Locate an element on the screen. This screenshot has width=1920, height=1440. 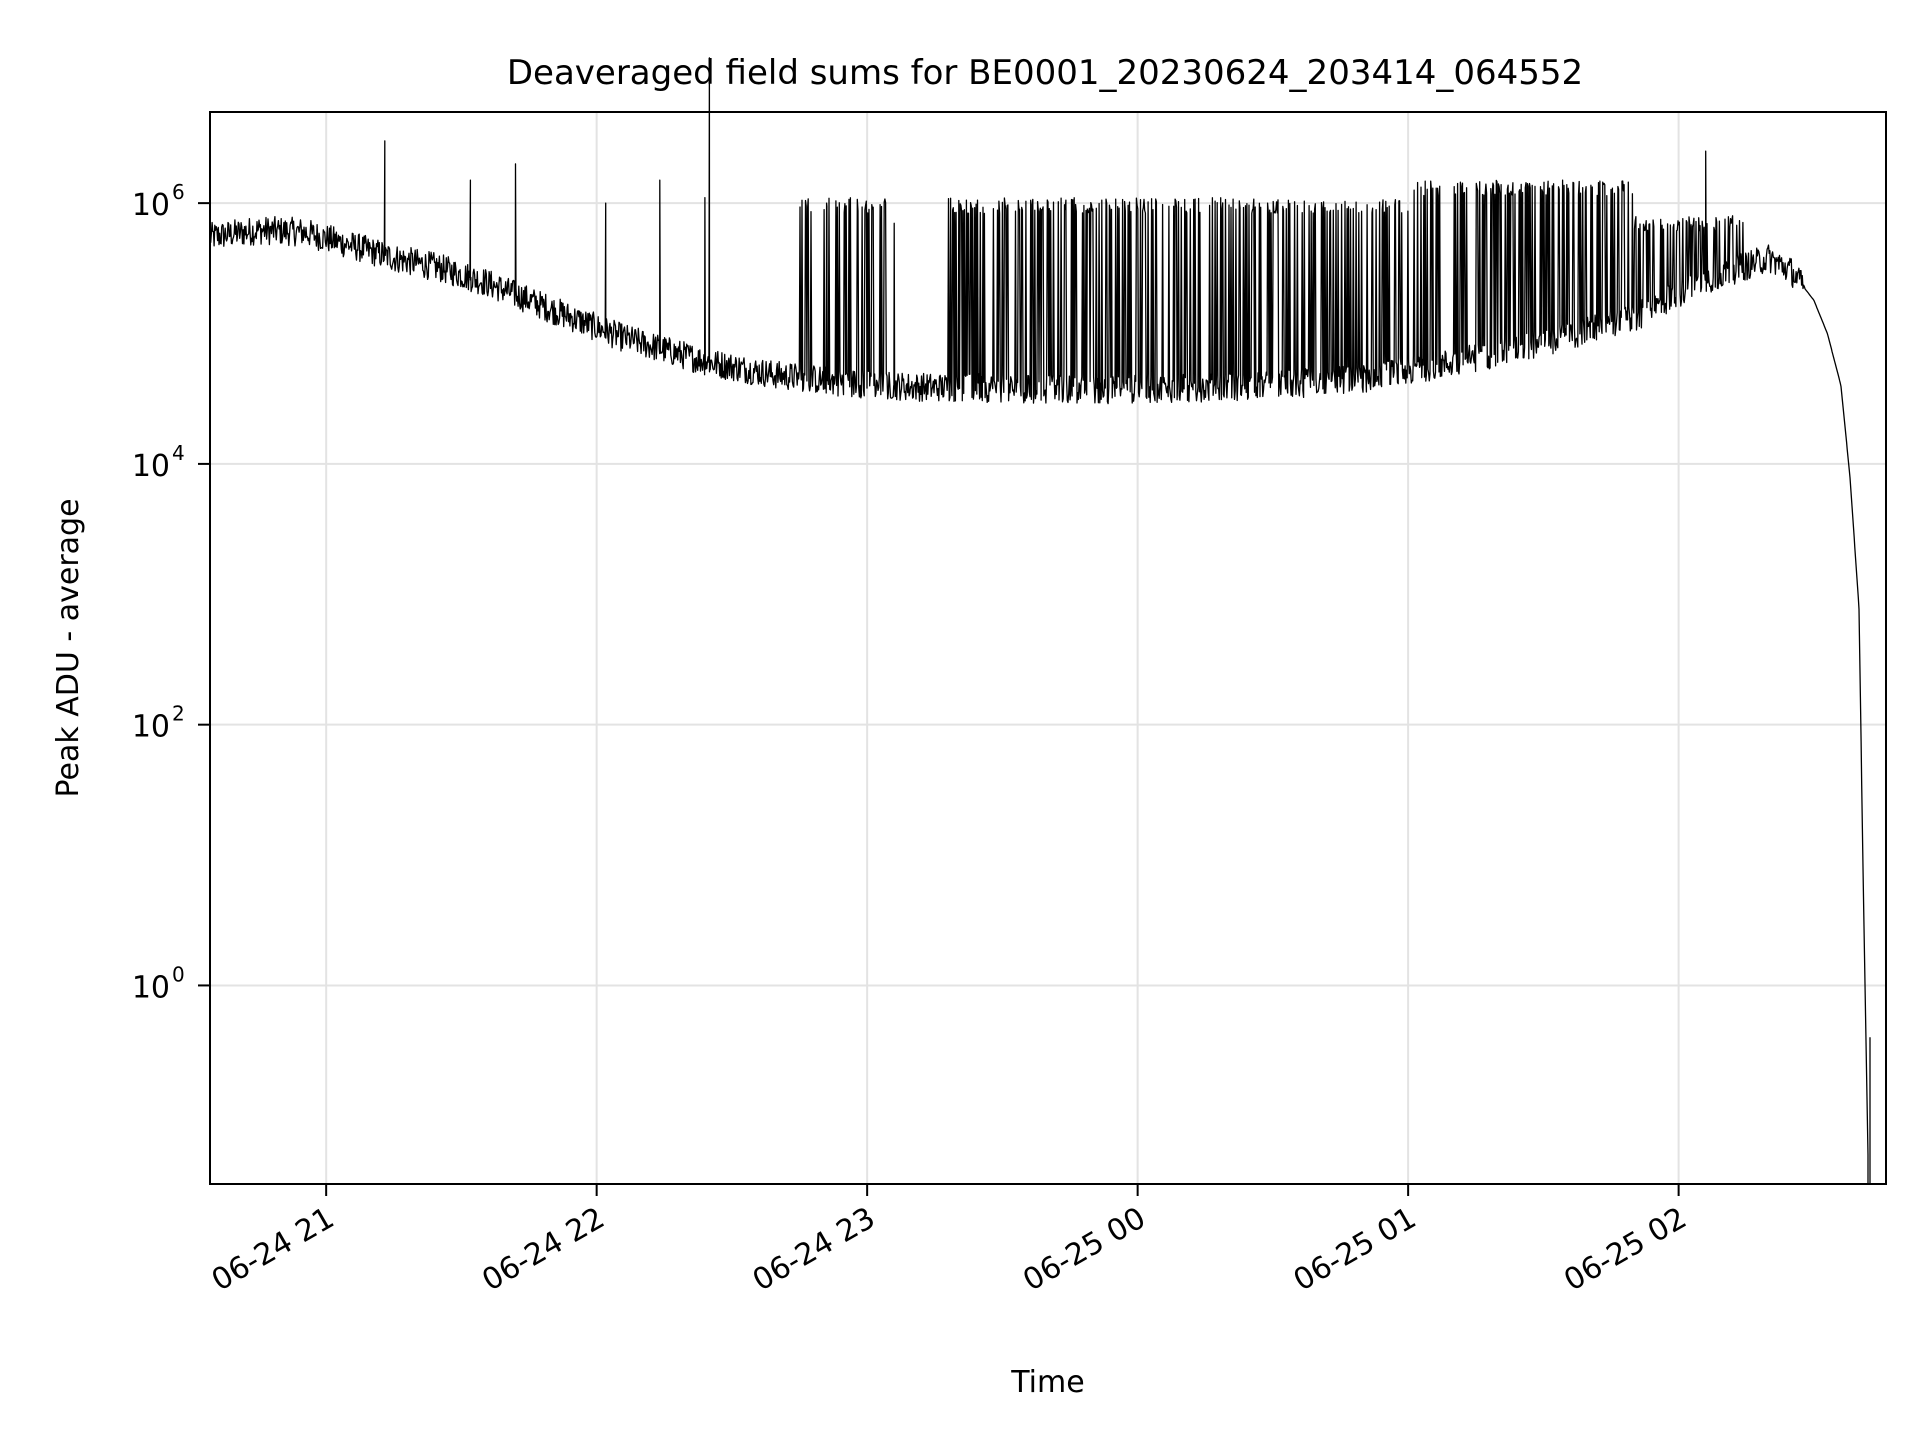
y-axis-label: Peak ADU - average is located at coordinates (68, 647).